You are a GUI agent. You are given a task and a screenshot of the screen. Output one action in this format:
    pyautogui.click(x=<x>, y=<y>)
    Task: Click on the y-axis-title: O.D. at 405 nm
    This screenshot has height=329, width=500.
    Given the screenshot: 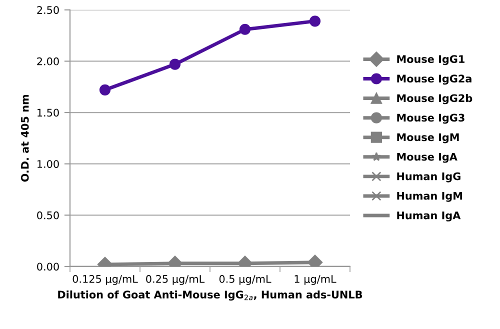 What is the action you would take?
    pyautogui.click(x=24, y=138)
    